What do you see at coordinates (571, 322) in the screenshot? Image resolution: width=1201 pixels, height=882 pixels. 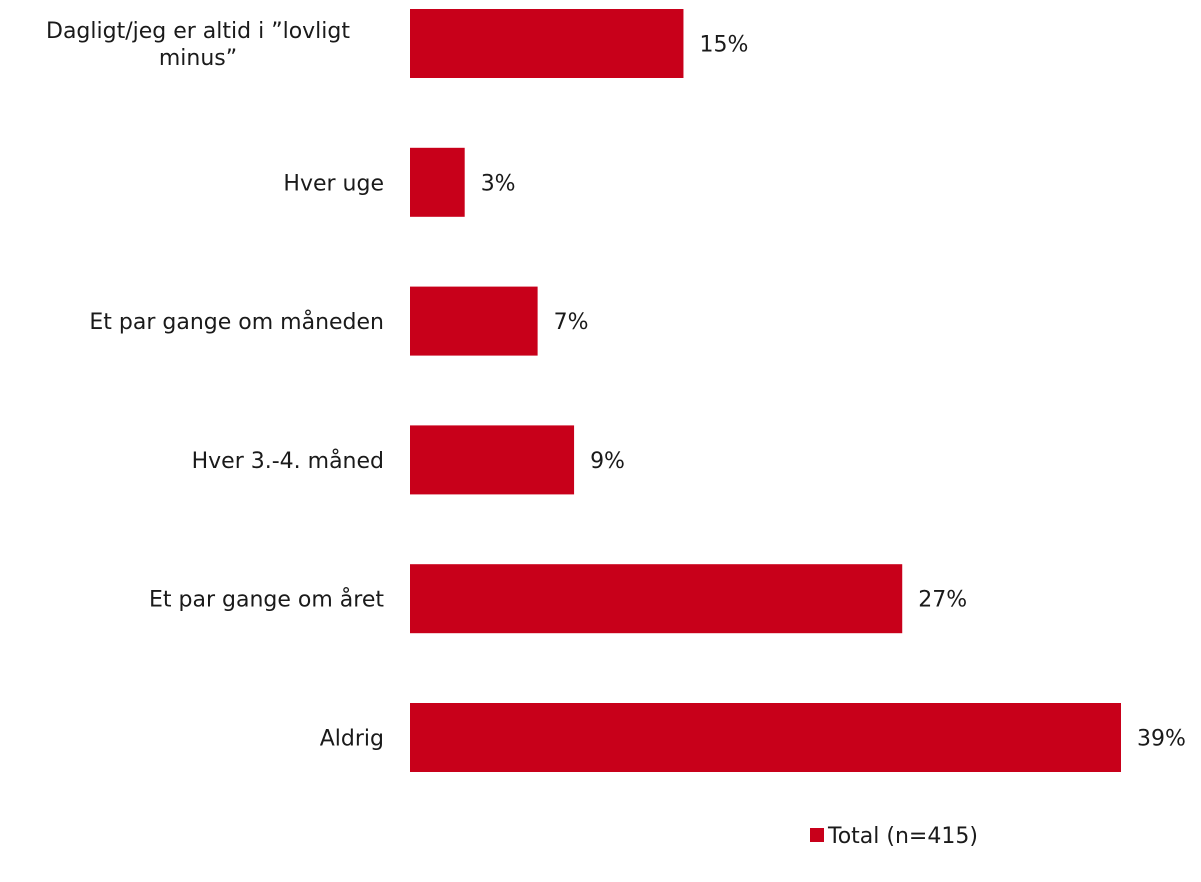 I see `value-label-2: 7%` at bounding box center [571, 322].